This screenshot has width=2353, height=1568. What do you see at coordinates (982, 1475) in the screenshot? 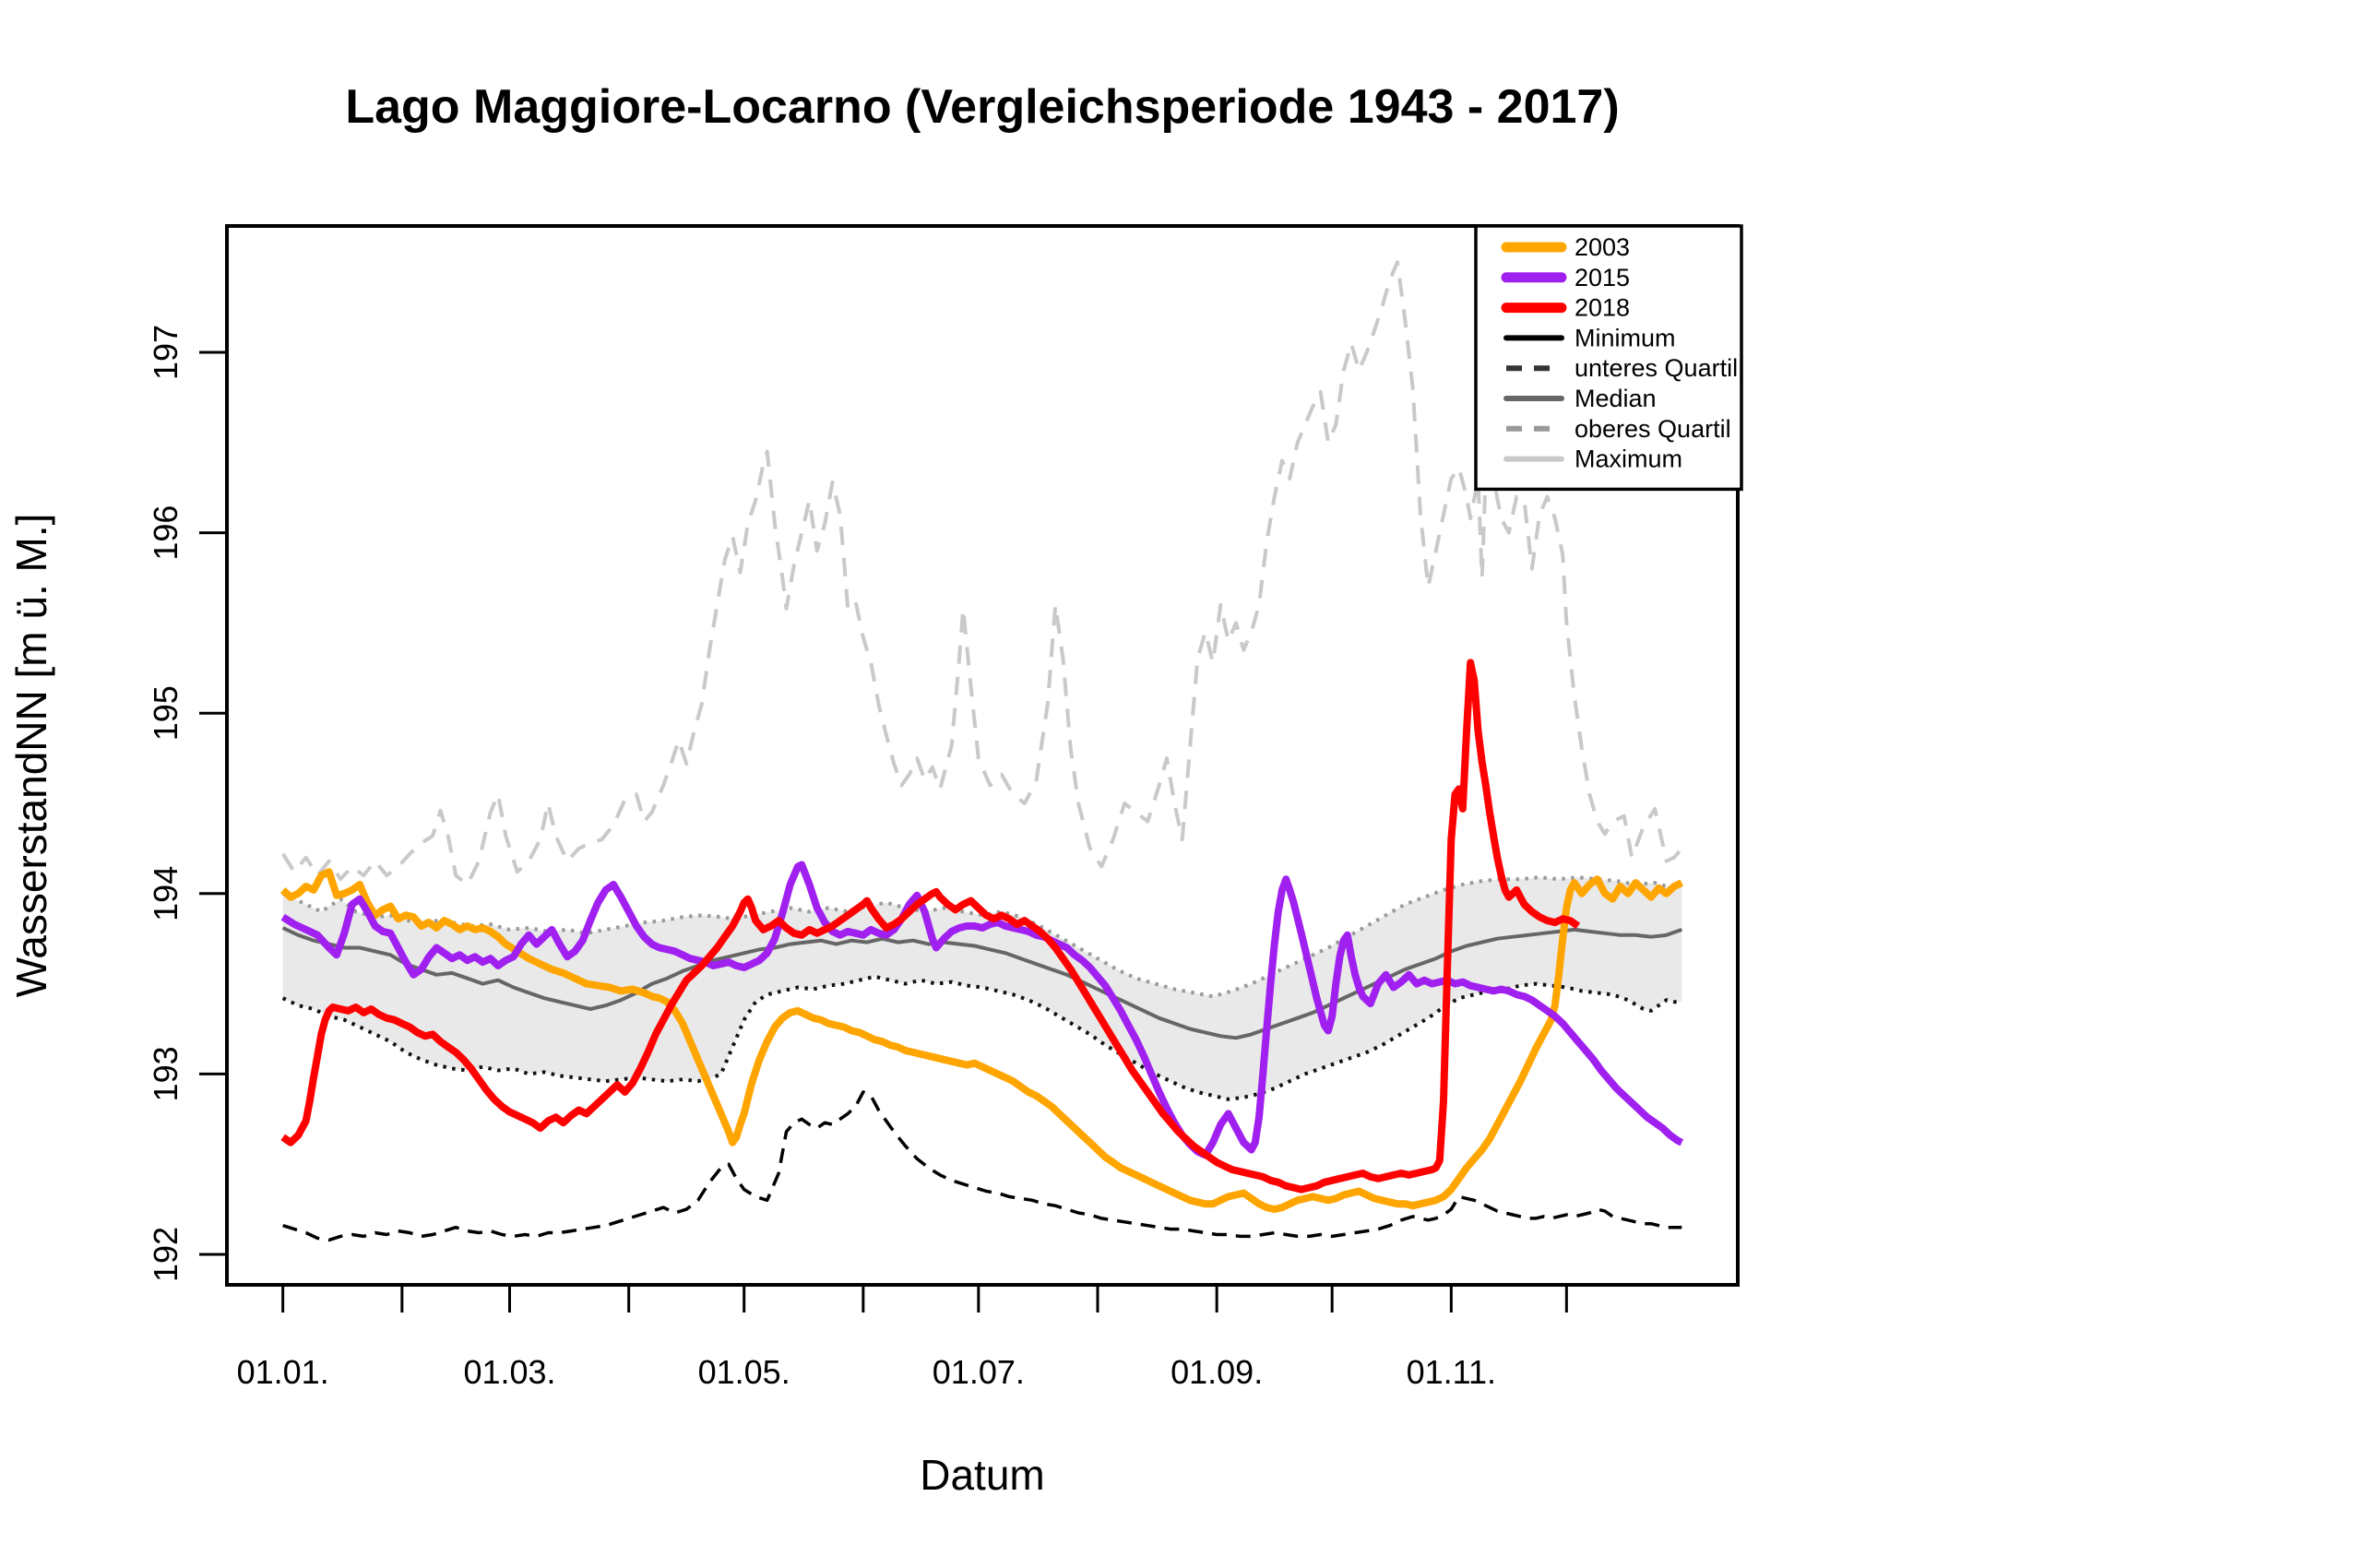
I see `x-axis-label: Datum` at bounding box center [982, 1475].